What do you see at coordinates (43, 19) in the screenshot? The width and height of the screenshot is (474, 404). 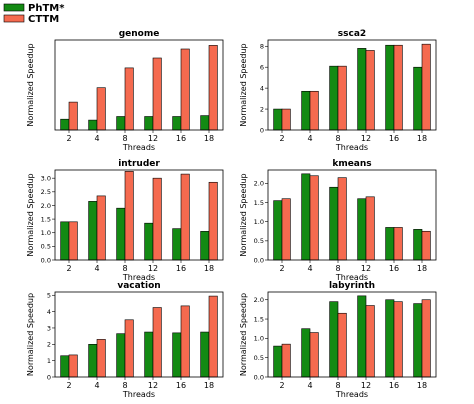 I see `legend-label-cttm: CTTM` at bounding box center [43, 19].